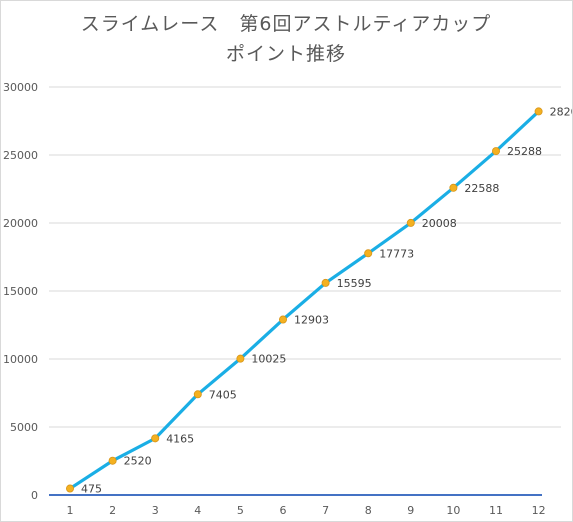  I want to click on data-label: 25288, so click(524, 151).